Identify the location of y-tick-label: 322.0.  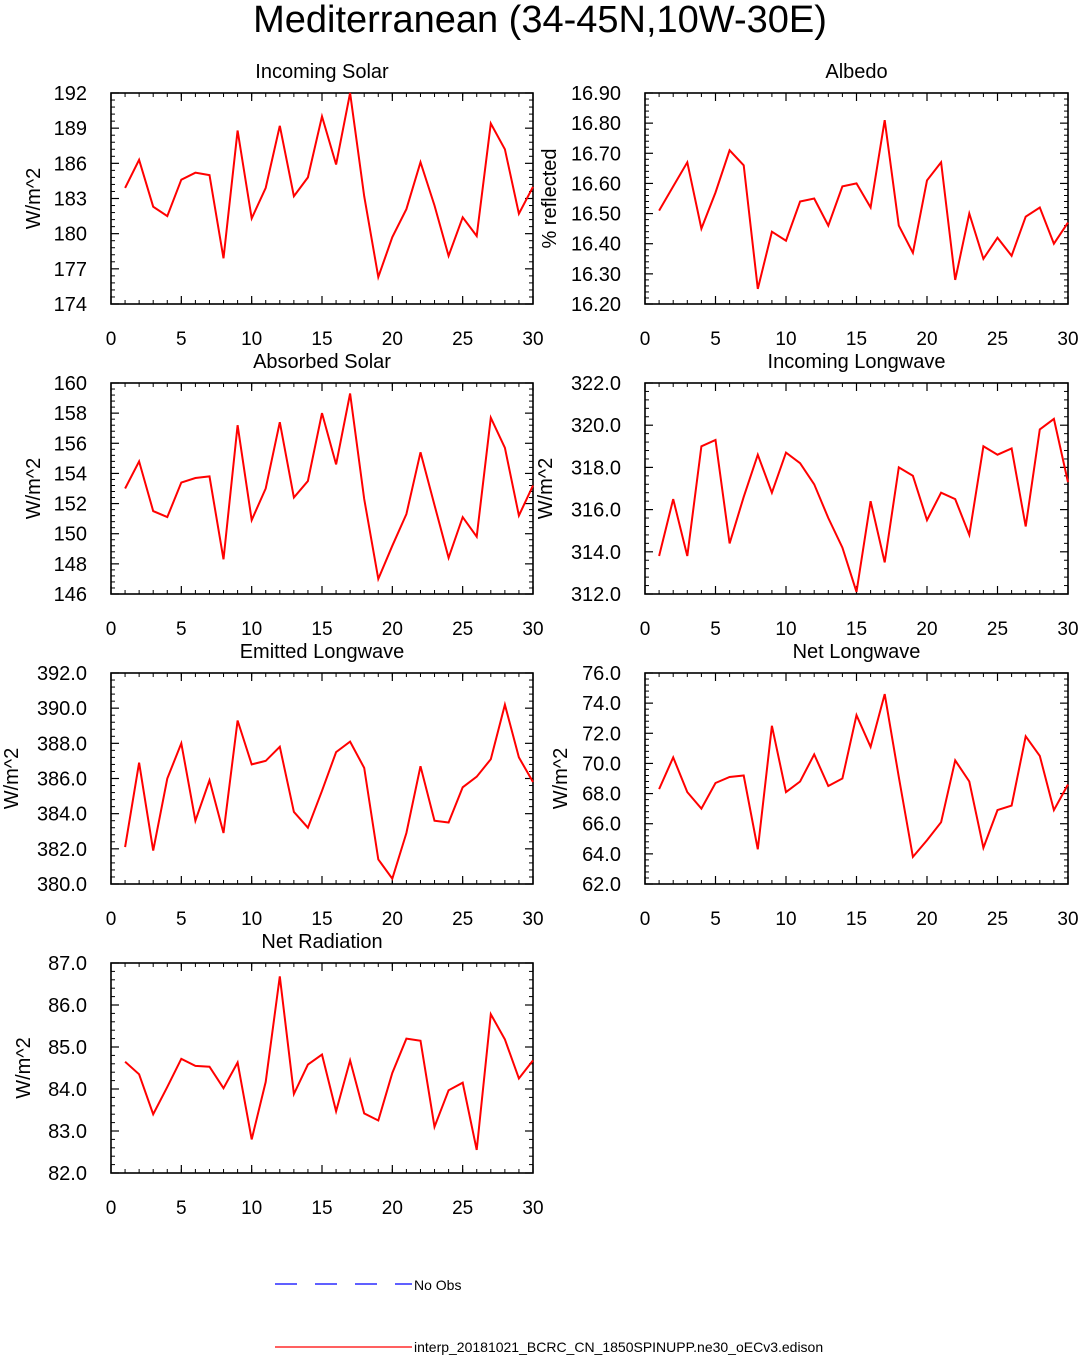
(596, 384).